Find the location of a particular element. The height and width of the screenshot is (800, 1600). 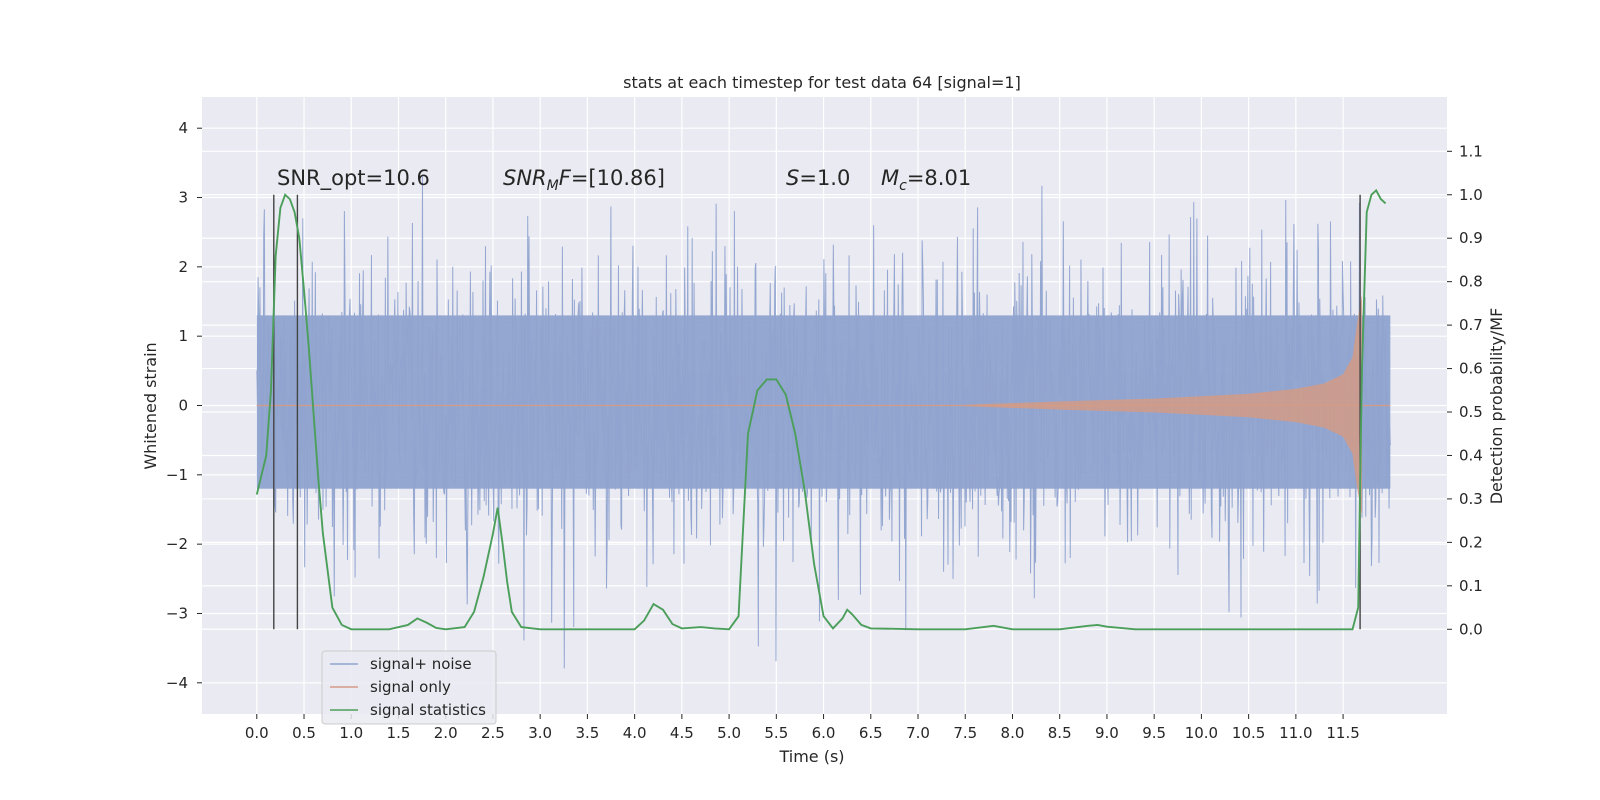

legend-label-signal-only: signal only is located at coordinates (410, 687).